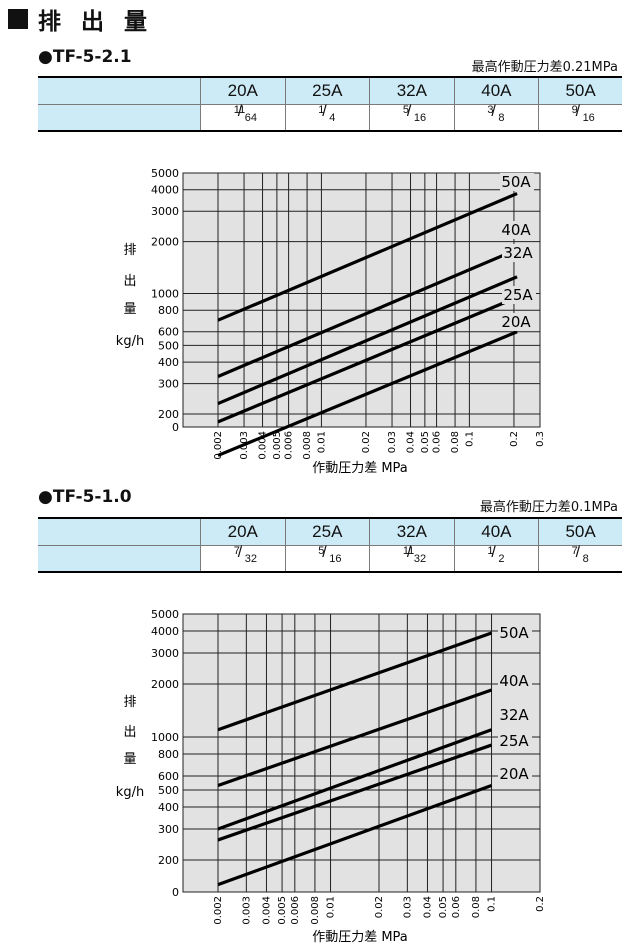 This screenshot has width=624, height=948. What do you see at coordinates (85, 497) in the screenshot?
I see `model-title-2: ●TF-5-1.0` at bounding box center [85, 497].